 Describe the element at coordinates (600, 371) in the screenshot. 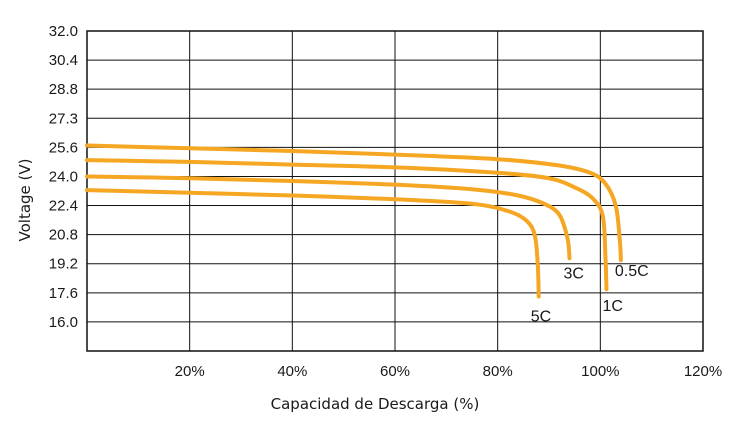

I see `x-tick-label: 100%` at that location.